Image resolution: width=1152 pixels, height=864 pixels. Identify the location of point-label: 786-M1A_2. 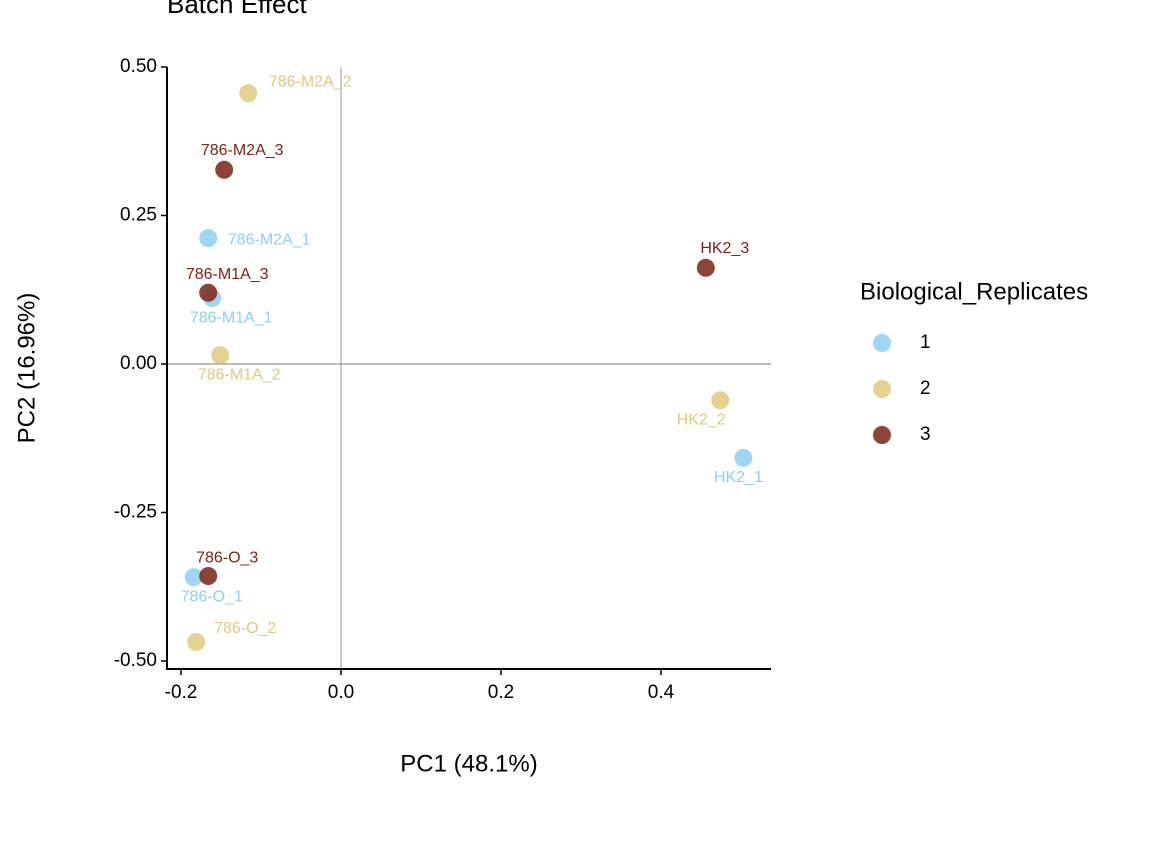
(239, 374).